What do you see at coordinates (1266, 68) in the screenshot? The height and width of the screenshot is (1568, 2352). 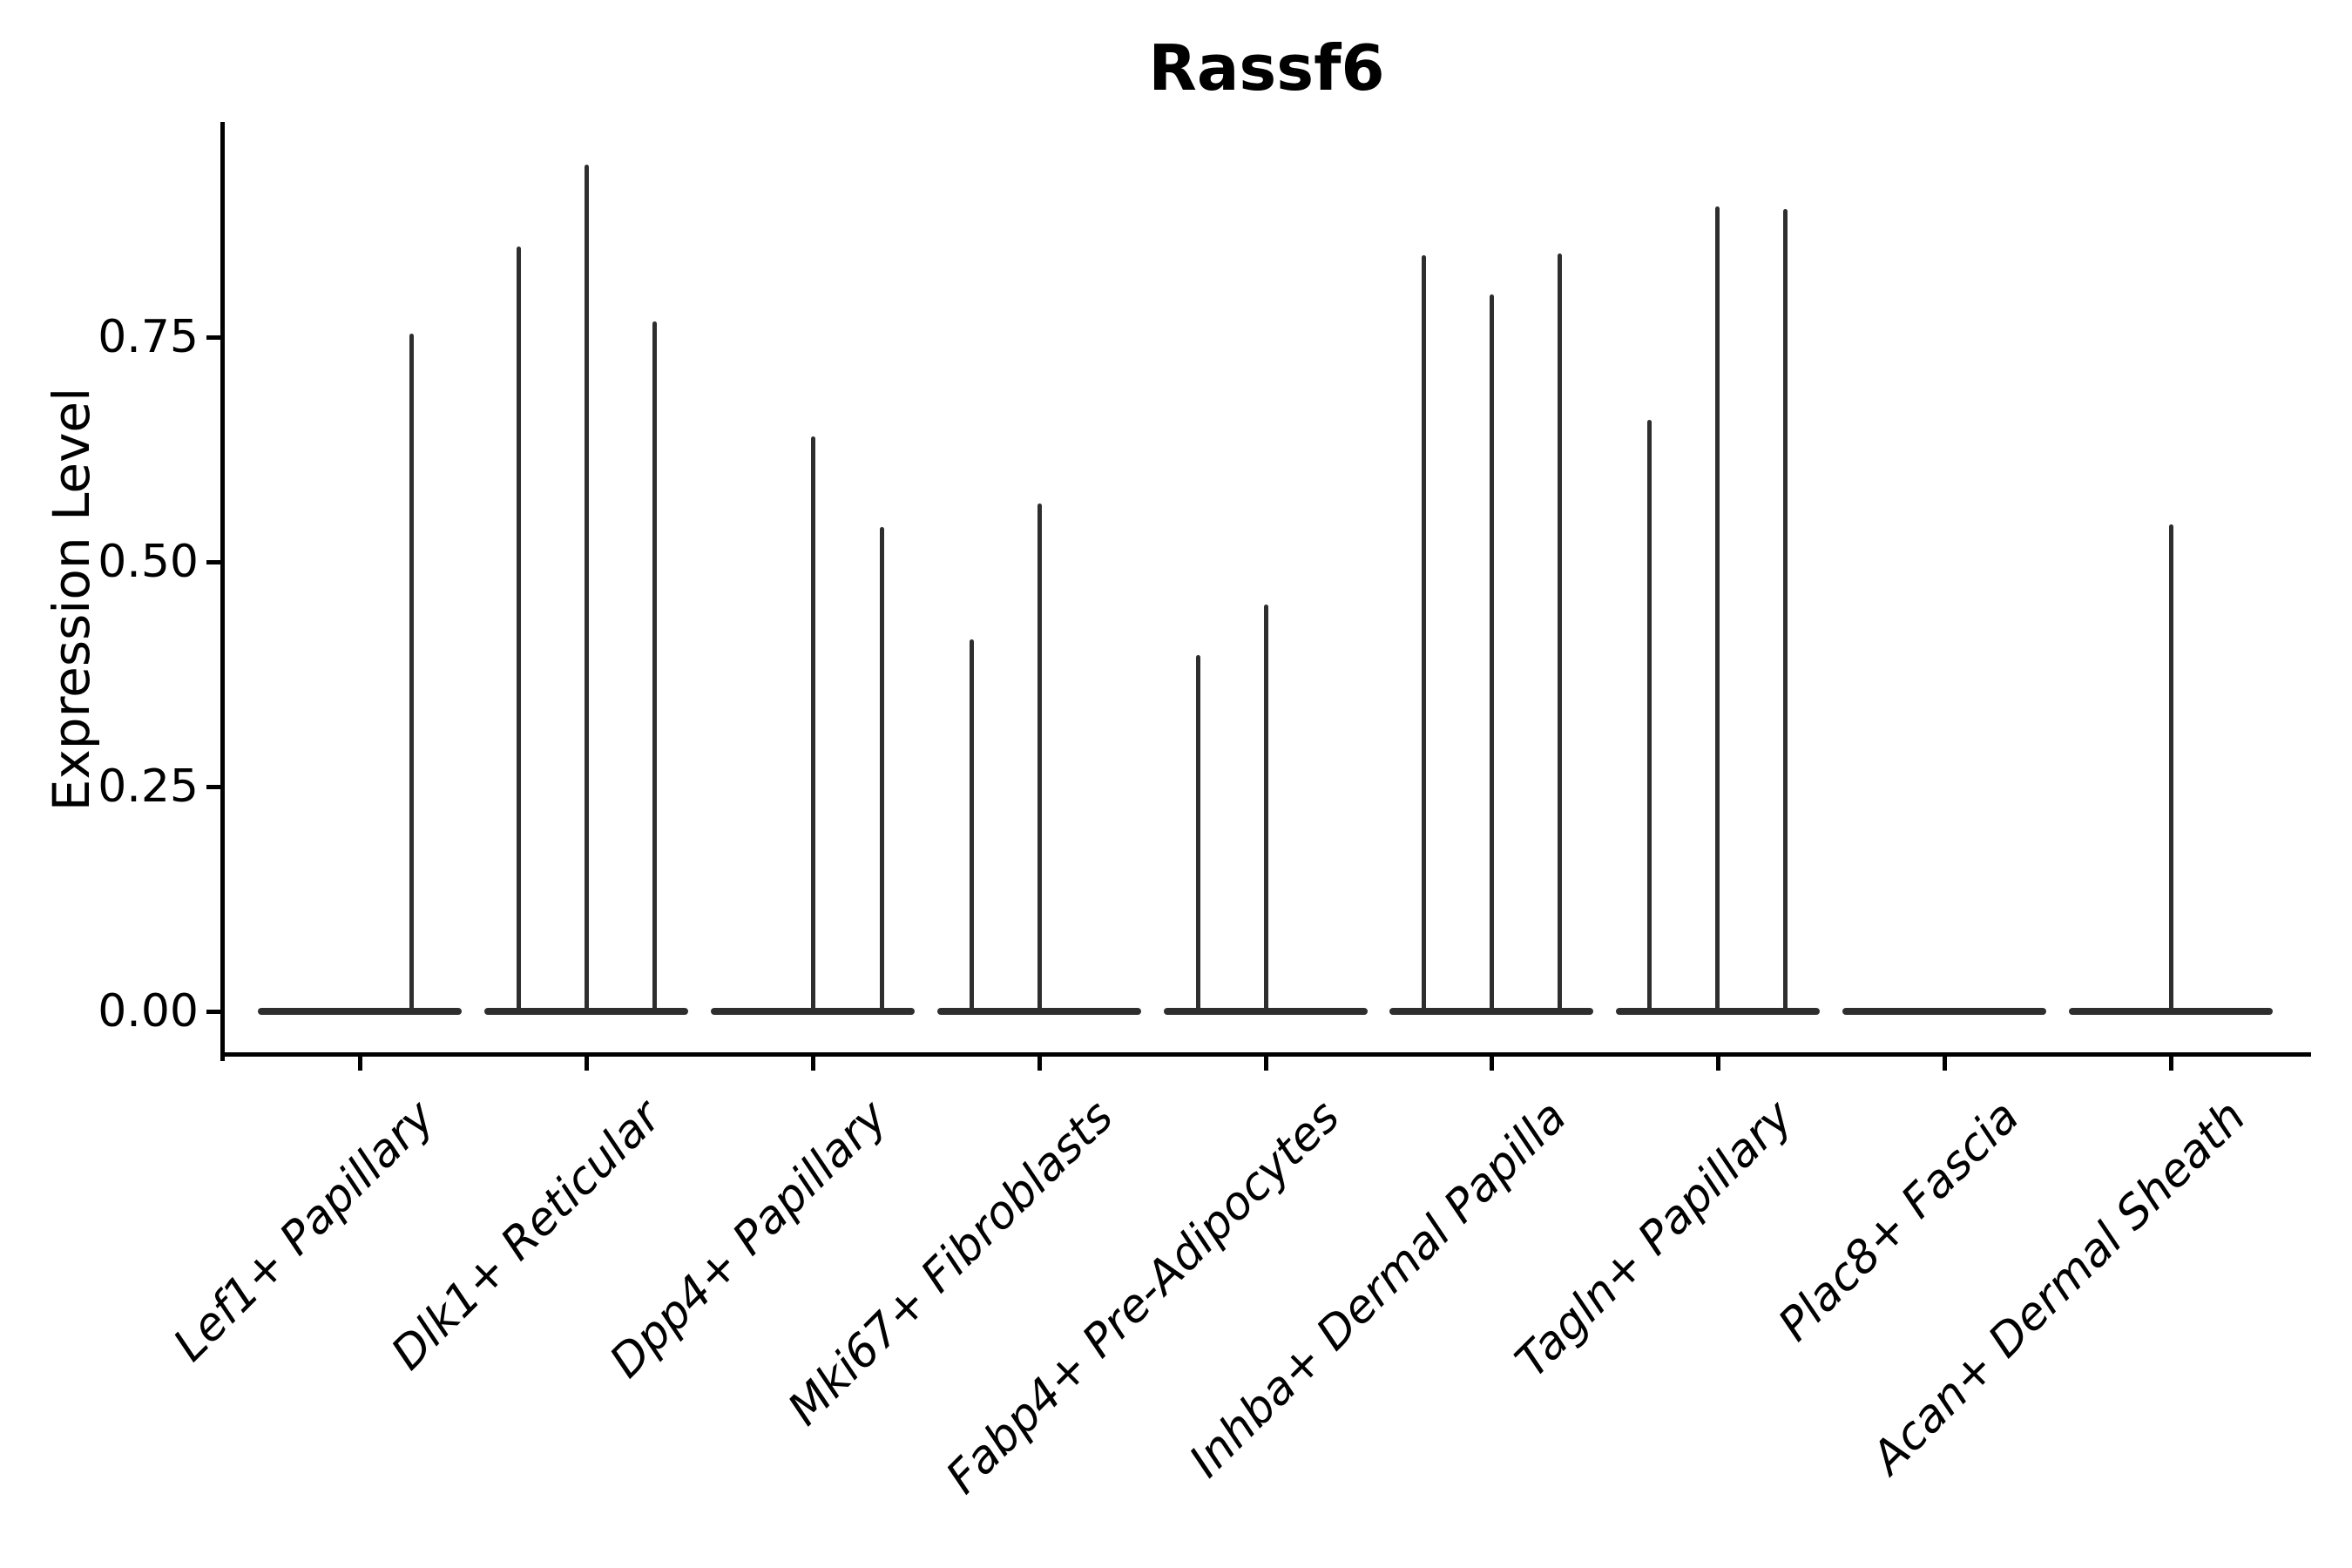 I see `chart-title: Rassf6` at bounding box center [1266, 68].